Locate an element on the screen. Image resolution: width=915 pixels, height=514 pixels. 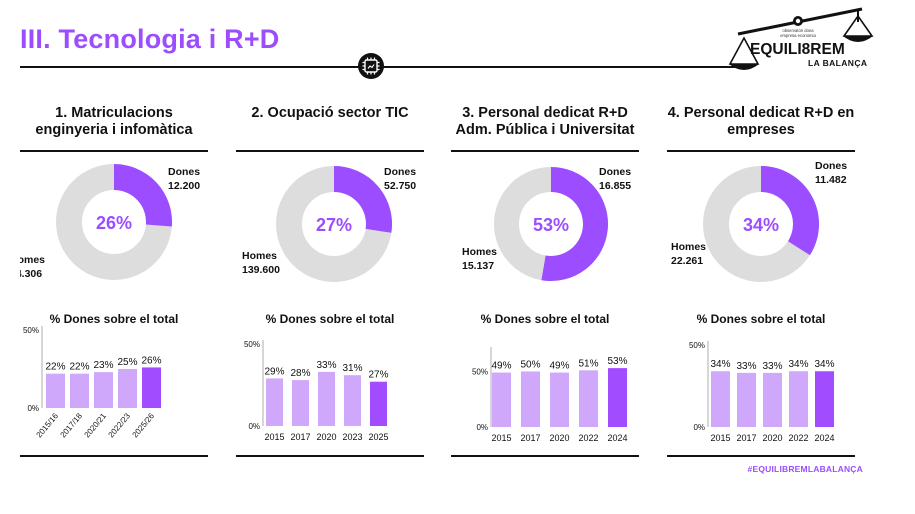
bar-chart: 50% 0% 34% 2015 33% 2017 33% 2020 34% 2022 34% 2024 is located at coordinates (762, 392).